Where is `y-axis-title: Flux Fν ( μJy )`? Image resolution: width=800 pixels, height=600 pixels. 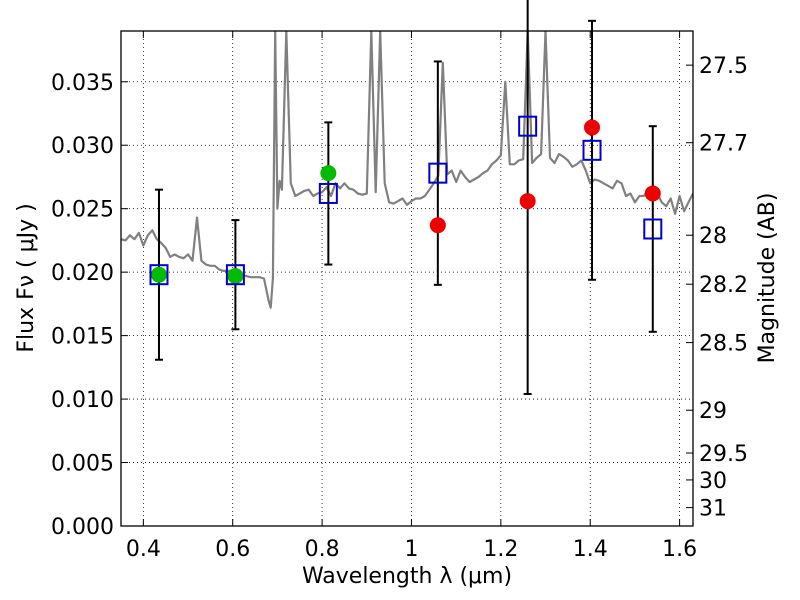
y-axis-title: Flux Fν ( μJy ) is located at coordinates (26, 277).